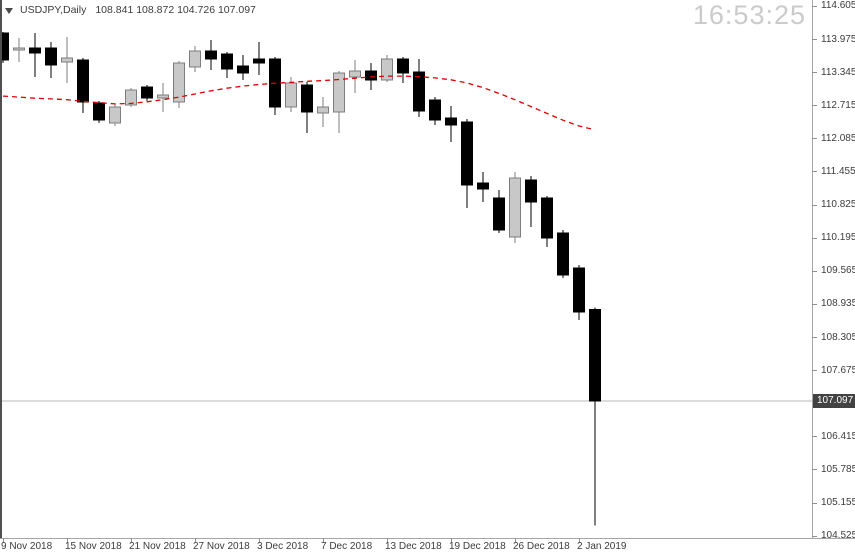 Image resolution: width=855 pixels, height=560 pixels. Describe the element at coordinates (299, 103) in the screenshot. I see `moving-average-line` at that location.